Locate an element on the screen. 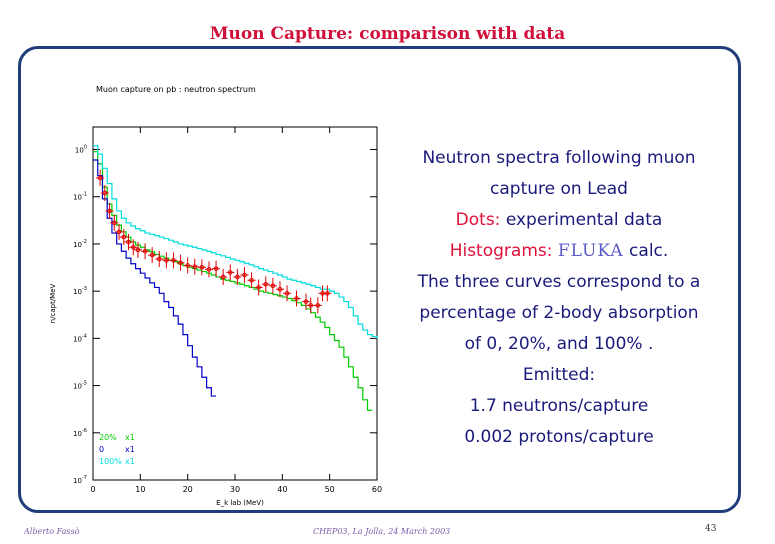 The width and height of the screenshot is (775, 544). footer-conference: CHEP03, La Jolla, 24 March 2003 is located at coordinates (382, 531).